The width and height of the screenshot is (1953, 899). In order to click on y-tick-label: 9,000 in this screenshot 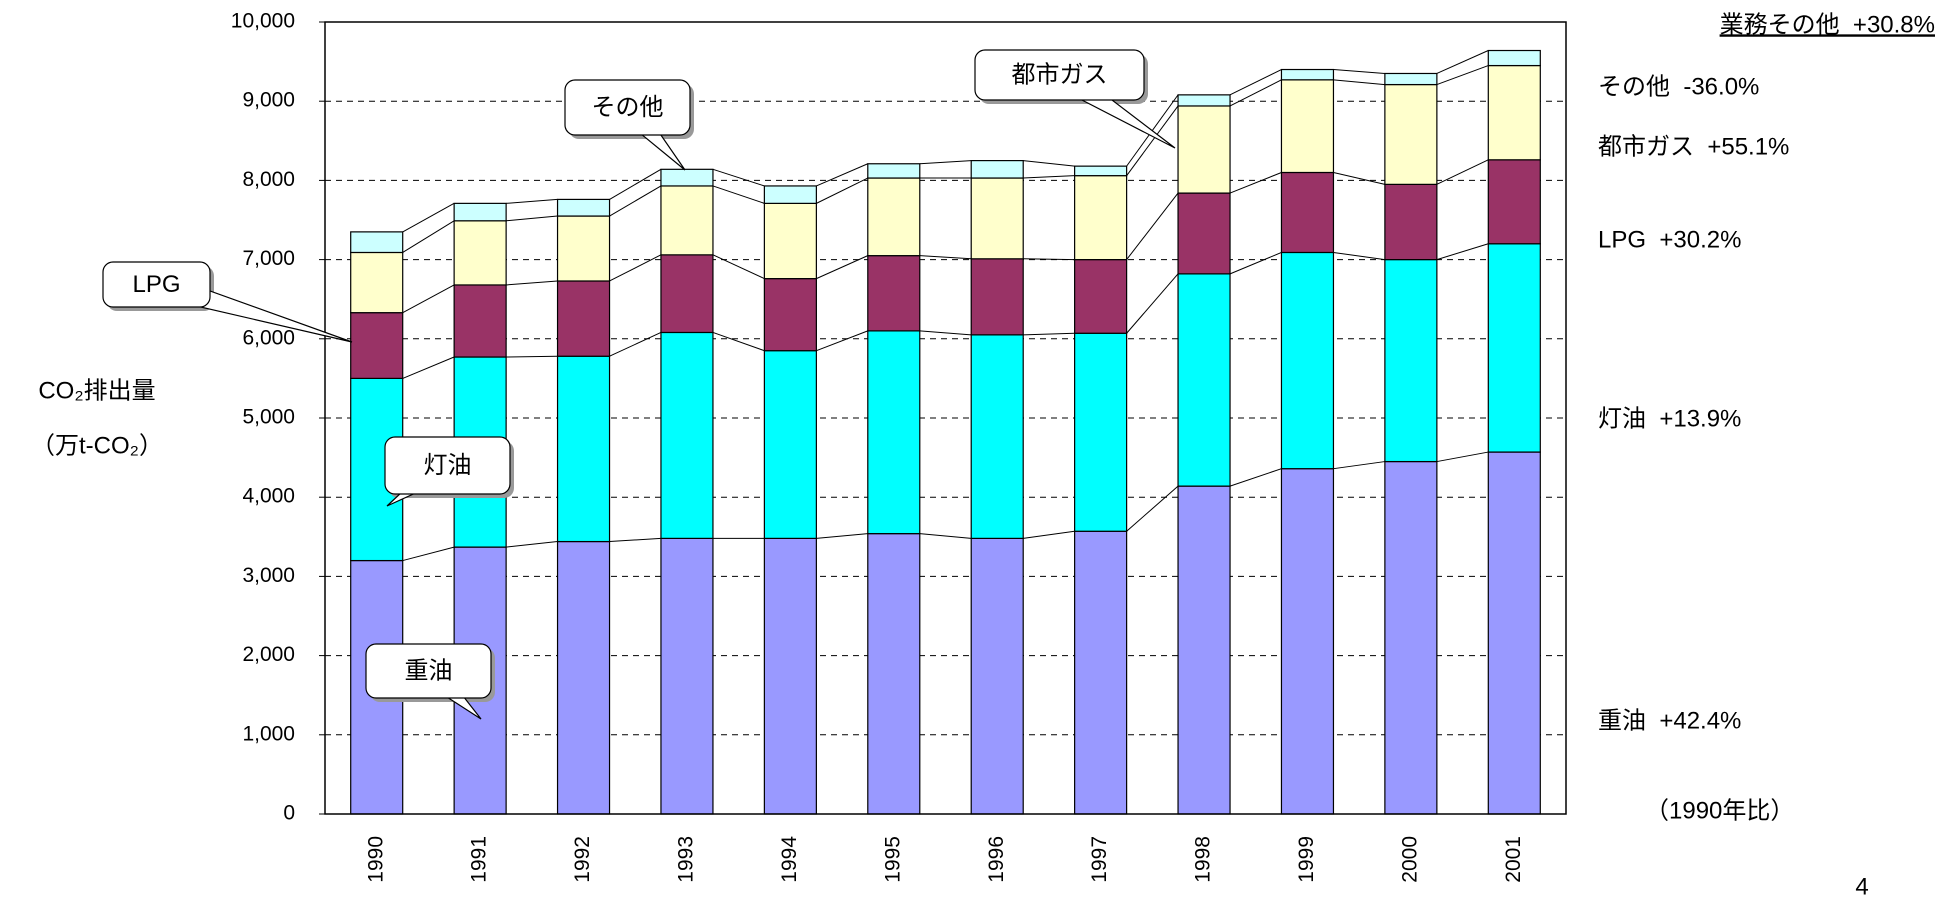, I will do `click(268, 100)`.